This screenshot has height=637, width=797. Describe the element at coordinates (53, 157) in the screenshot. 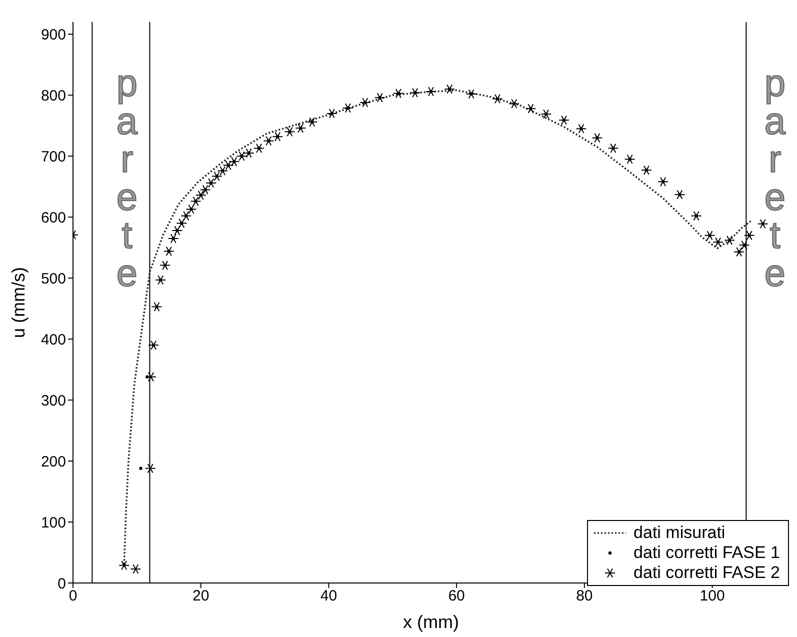

I see `y-tick-label: 700` at that location.